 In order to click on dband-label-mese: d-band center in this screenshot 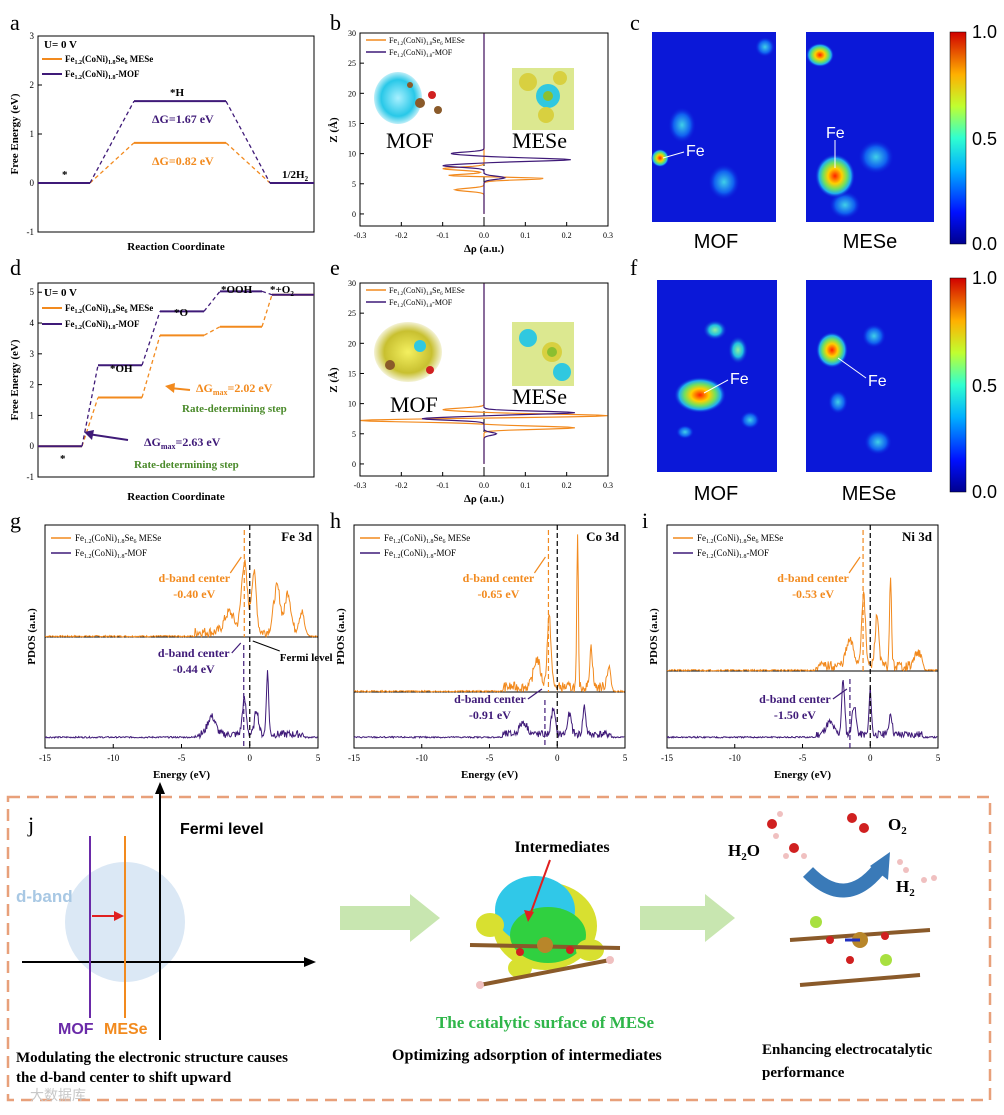, I will do `click(499, 578)`.